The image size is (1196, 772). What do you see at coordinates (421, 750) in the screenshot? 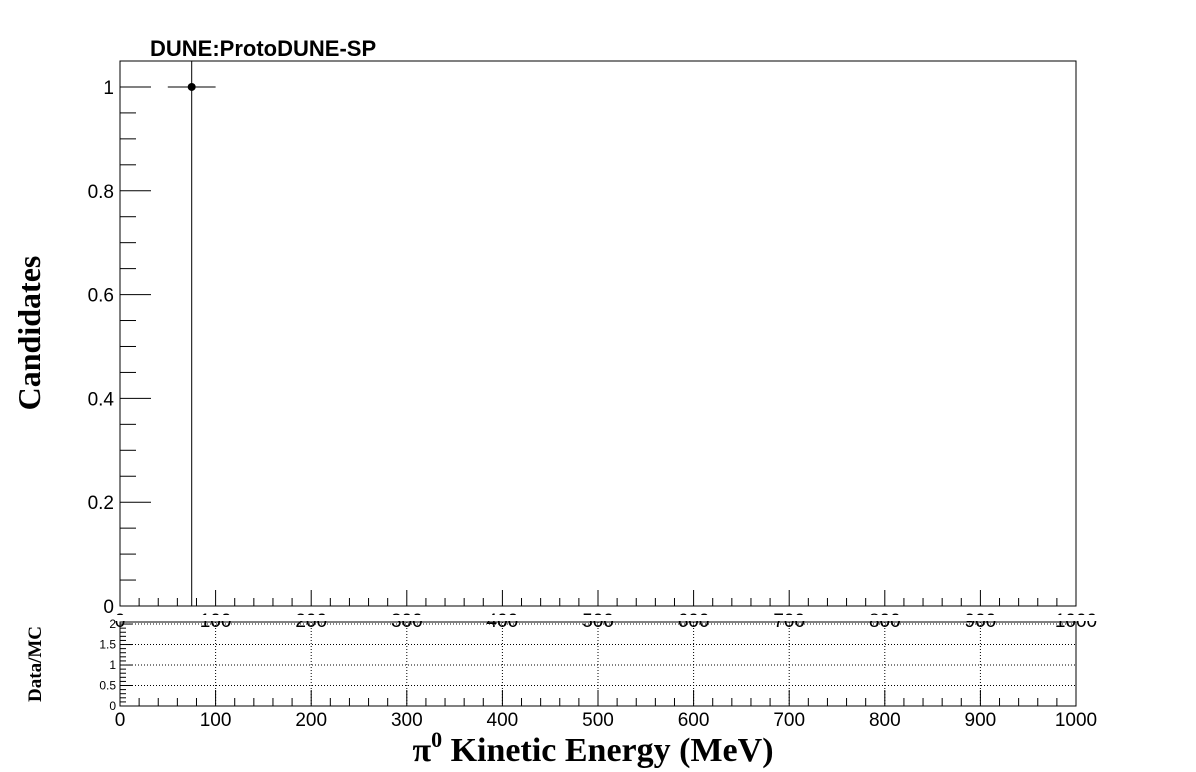
I see `x-axis-label-pi: π` at bounding box center [421, 750].